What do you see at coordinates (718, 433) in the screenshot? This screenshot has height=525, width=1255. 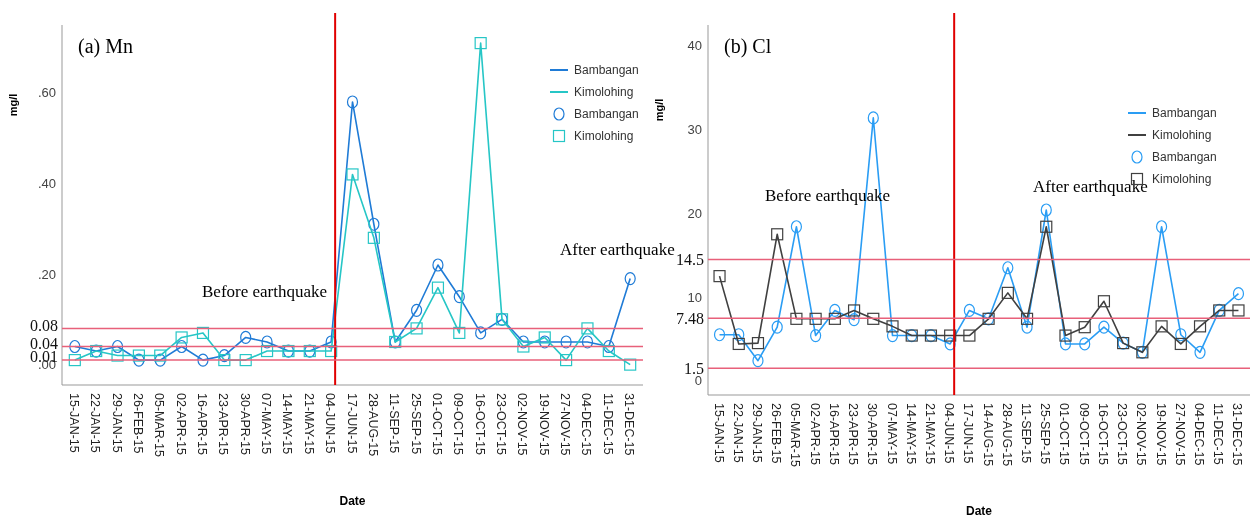 I see `x-tick-label: 15-JAN-15` at bounding box center [718, 433].